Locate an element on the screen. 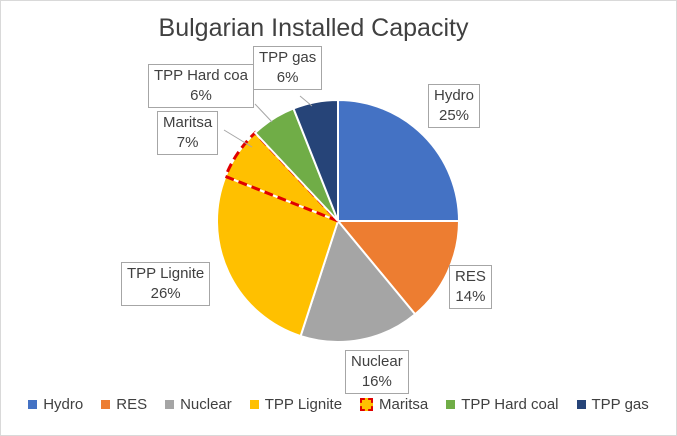 This screenshot has height=436, width=677. legend-item-tpp-lignite: TPP Lignite is located at coordinates (296, 404).